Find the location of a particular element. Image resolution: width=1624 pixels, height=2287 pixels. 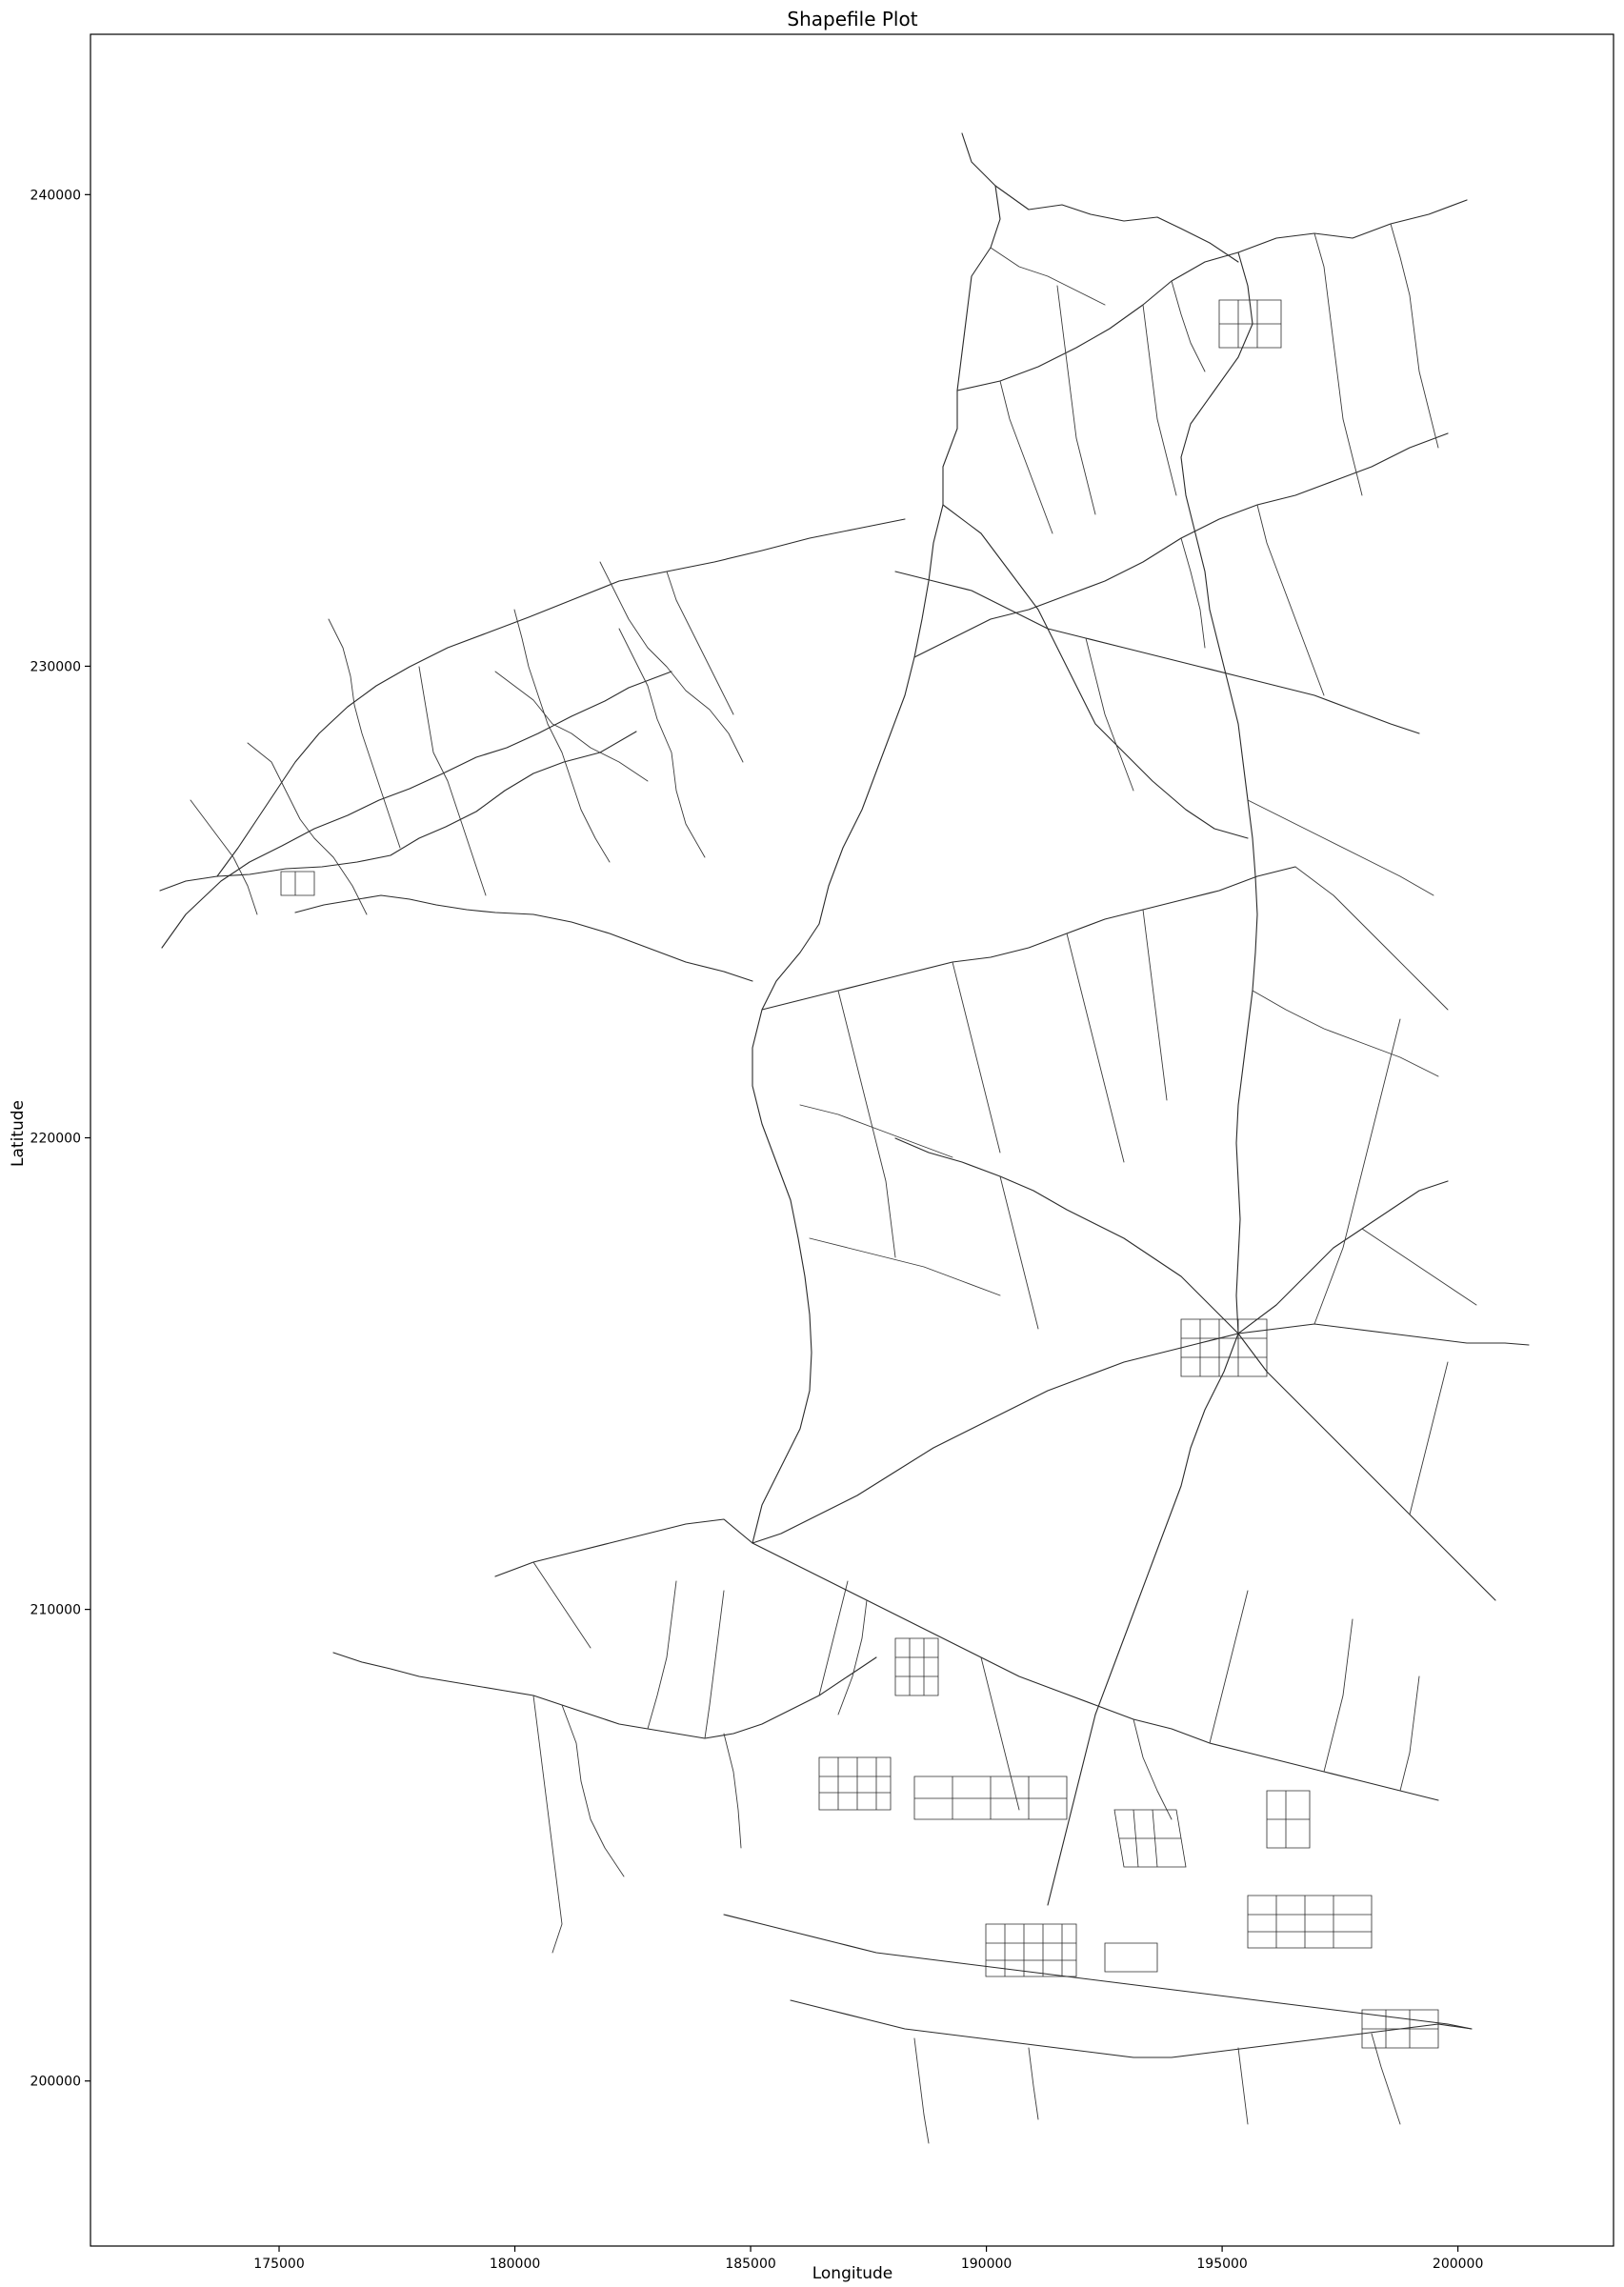

map-title: Shapefile Plot is located at coordinates (852, 19).